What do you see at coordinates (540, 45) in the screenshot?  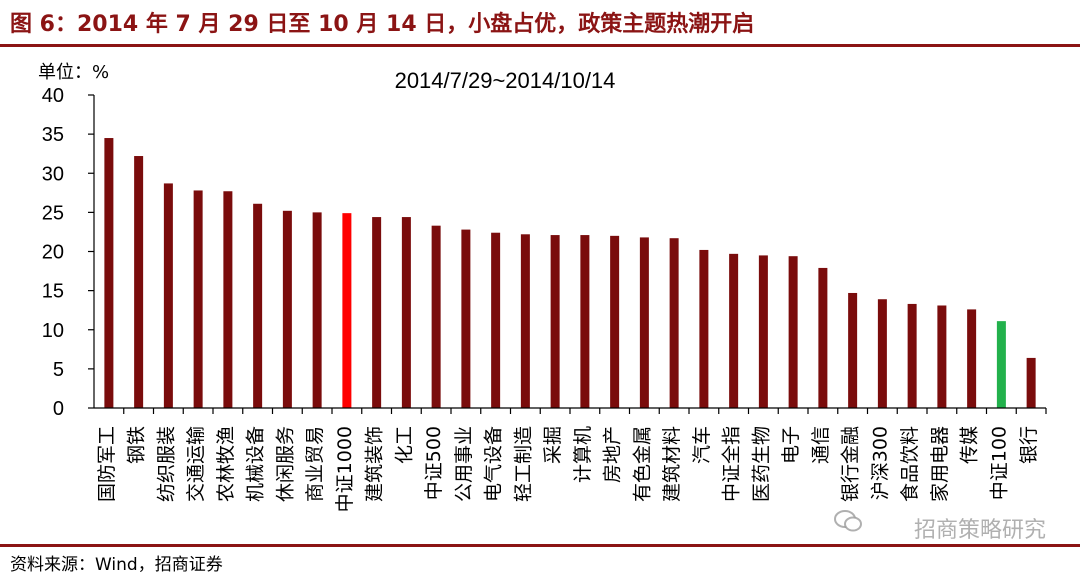 I see `title-rule` at bounding box center [540, 45].